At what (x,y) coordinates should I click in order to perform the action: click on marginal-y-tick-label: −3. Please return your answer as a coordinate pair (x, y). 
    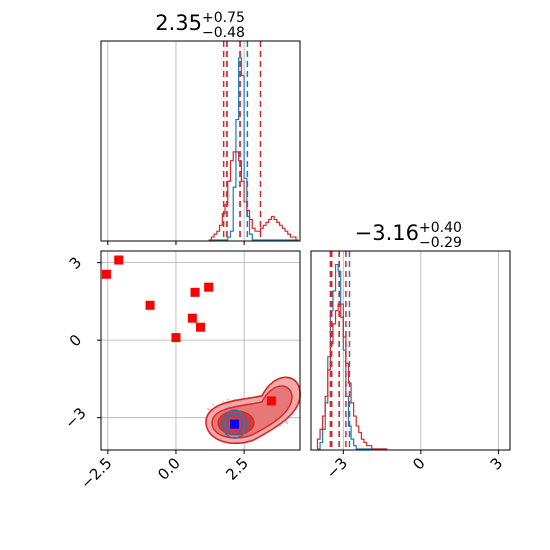
    Looking at the image, I should click on (337, 468).